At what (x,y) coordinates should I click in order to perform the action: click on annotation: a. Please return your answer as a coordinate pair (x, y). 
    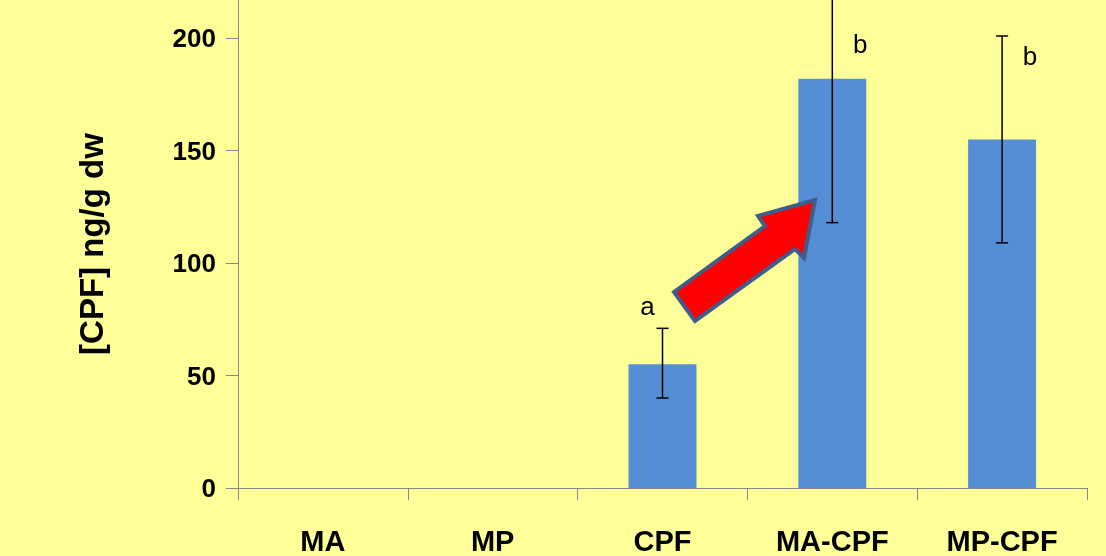
    Looking at the image, I should click on (648, 306).